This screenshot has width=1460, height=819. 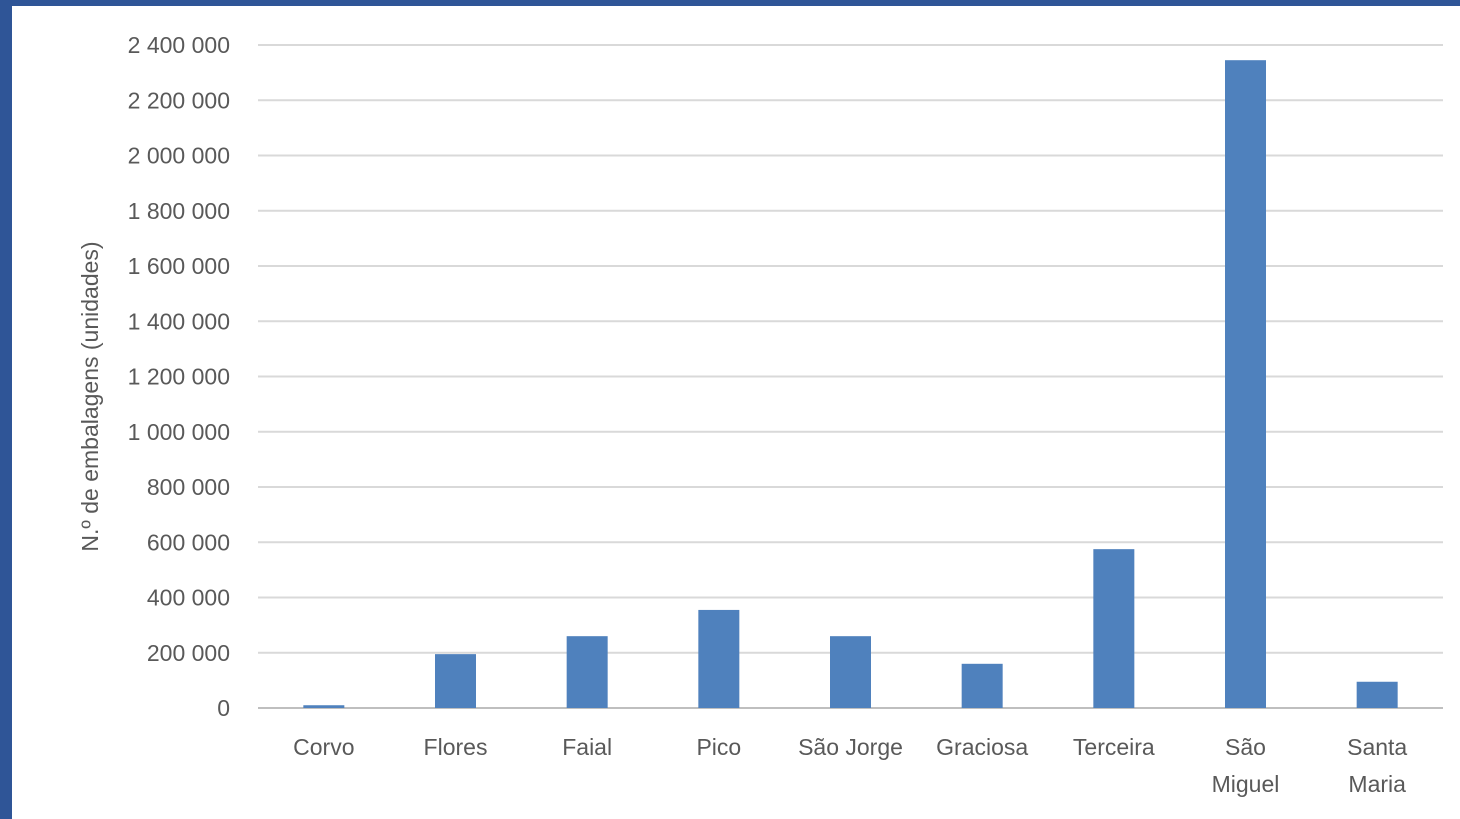 What do you see at coordinates (188, 598) in the screenshot?
I see `y-tick-label: 400 000` at bounding box center [188, 598].